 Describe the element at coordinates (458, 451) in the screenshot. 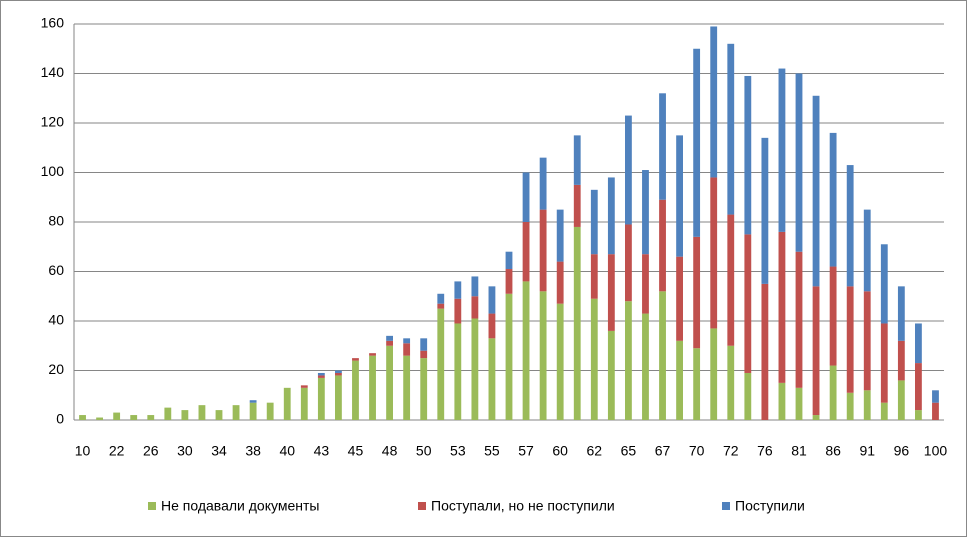

I see `x-tick-label: 53` at that location.